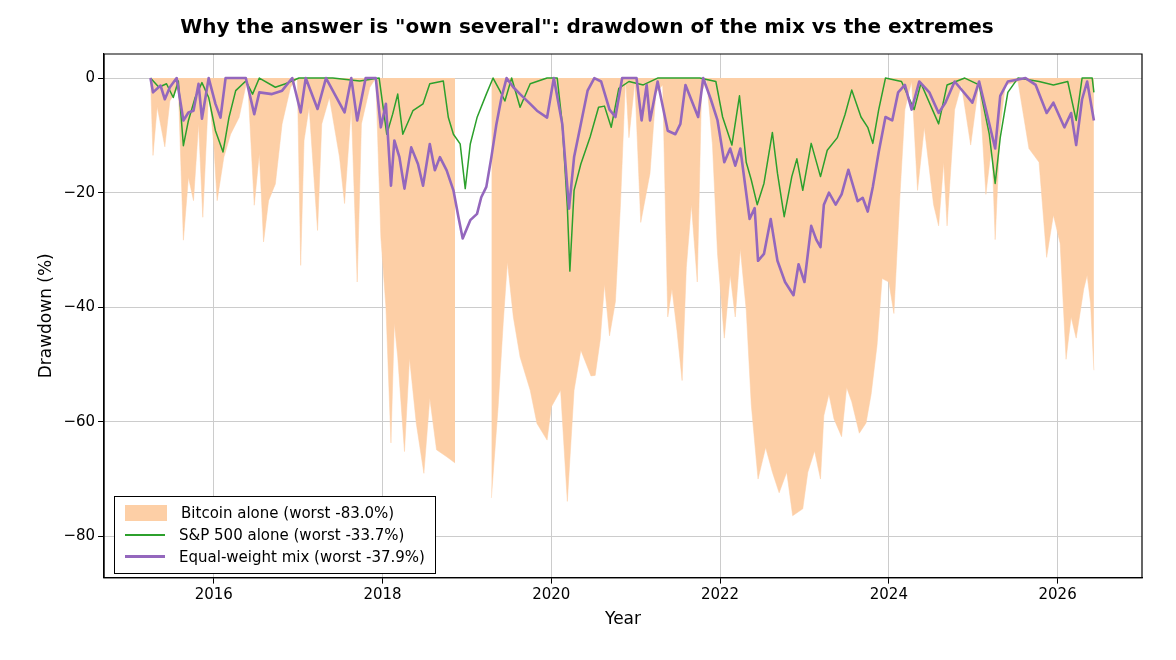  What do you see at coordinates (79, 191) in the screenshot?
I see `y-tick-label: −20` at bounding box center [79, 191].